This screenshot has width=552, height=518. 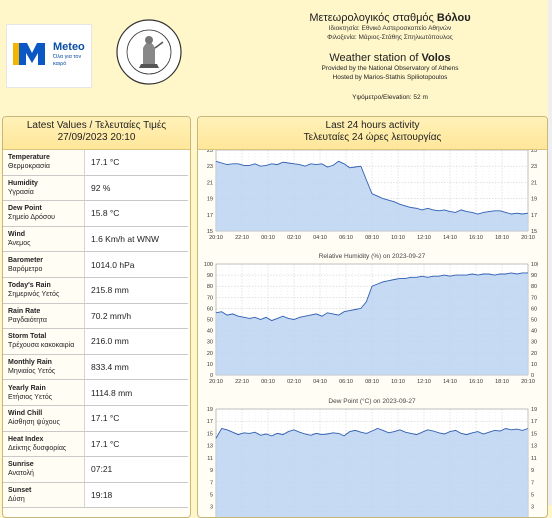 What do you see at coordinates (210, 434) in the screenshot?
I see `y-tick-label-left: 15` at bounding box center [210, 434].